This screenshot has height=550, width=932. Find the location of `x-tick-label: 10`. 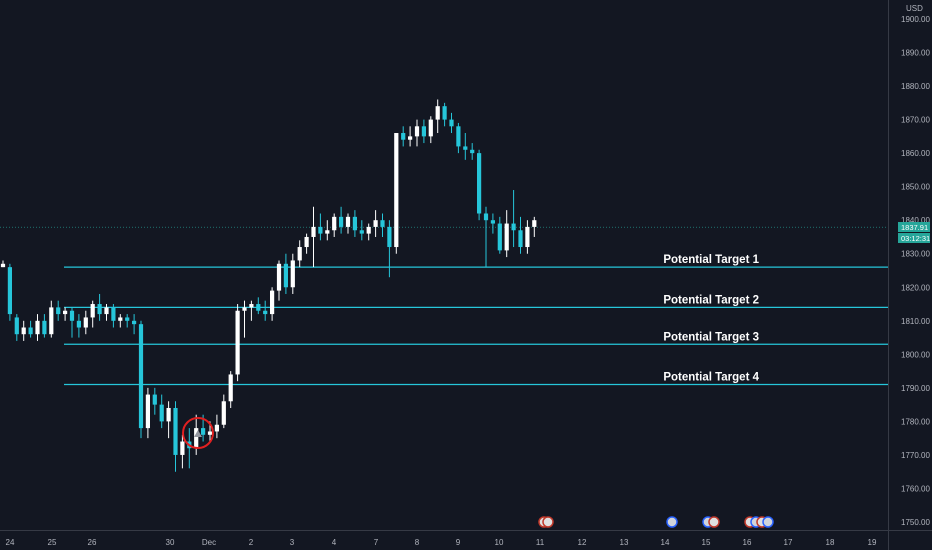

x-tick-label: 10 is located at coordinates (499, 542).